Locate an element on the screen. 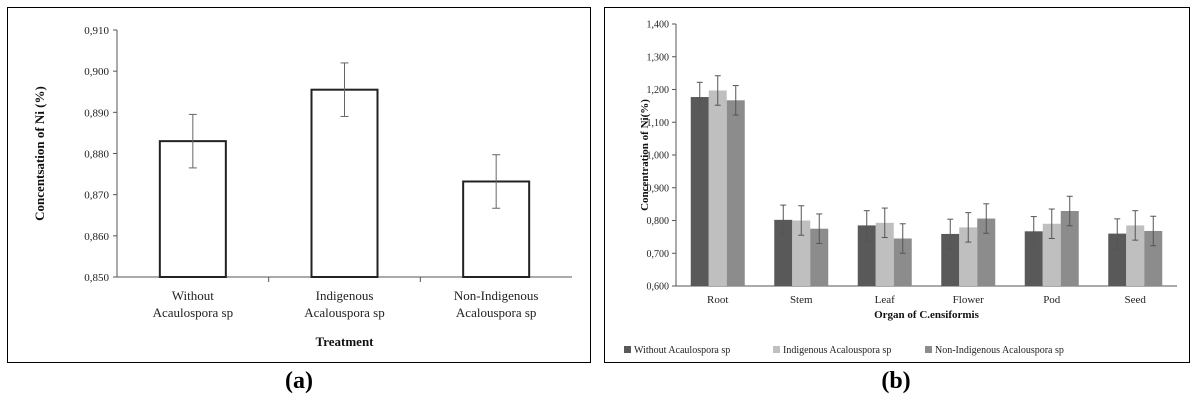 The height and width of the screenshot is (403, 1197). y-tick-label: 0,880 is located at coordinates (96, 155).